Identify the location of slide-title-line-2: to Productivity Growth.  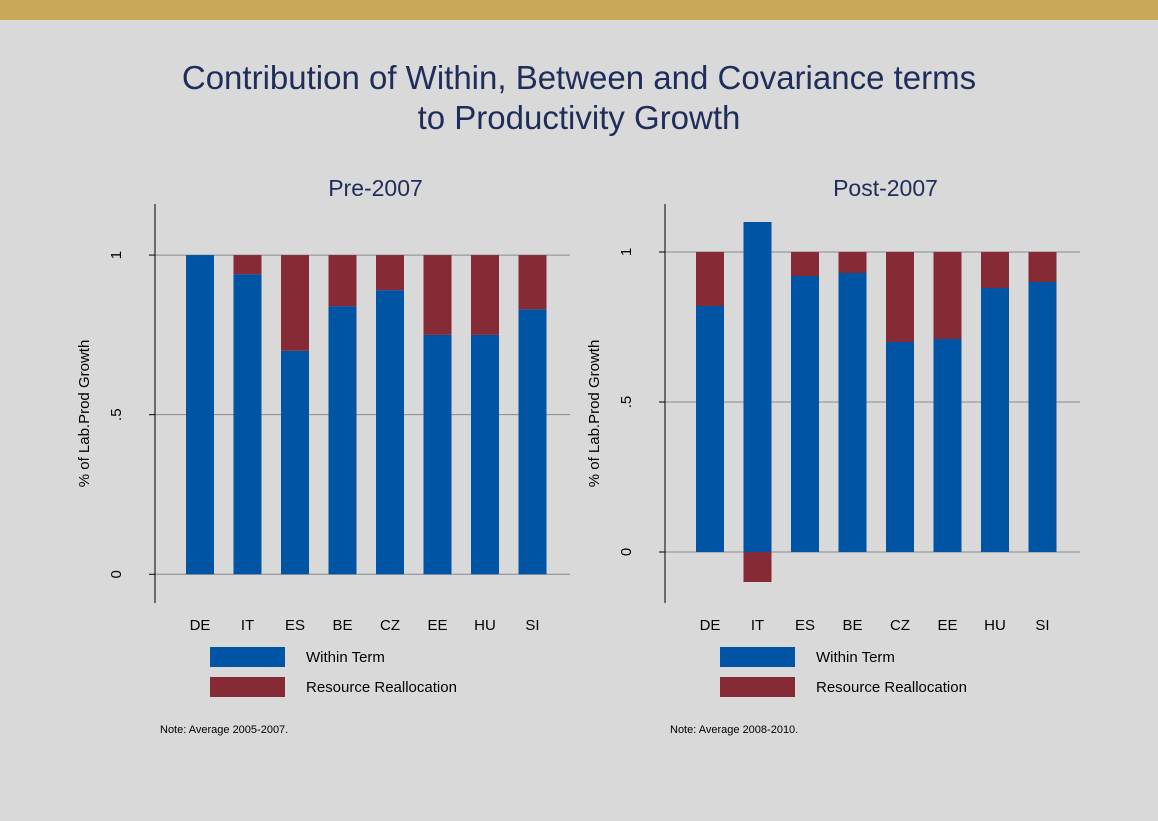
(579, 117).